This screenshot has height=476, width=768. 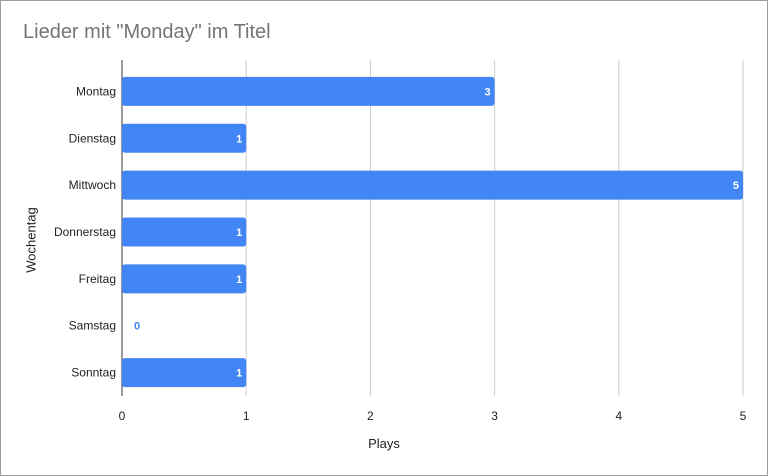 What do you see at coordinates (85, 232) in the screenshot?
I see `y-tick-label: Donnerstag` at bounding box center [85, 232].